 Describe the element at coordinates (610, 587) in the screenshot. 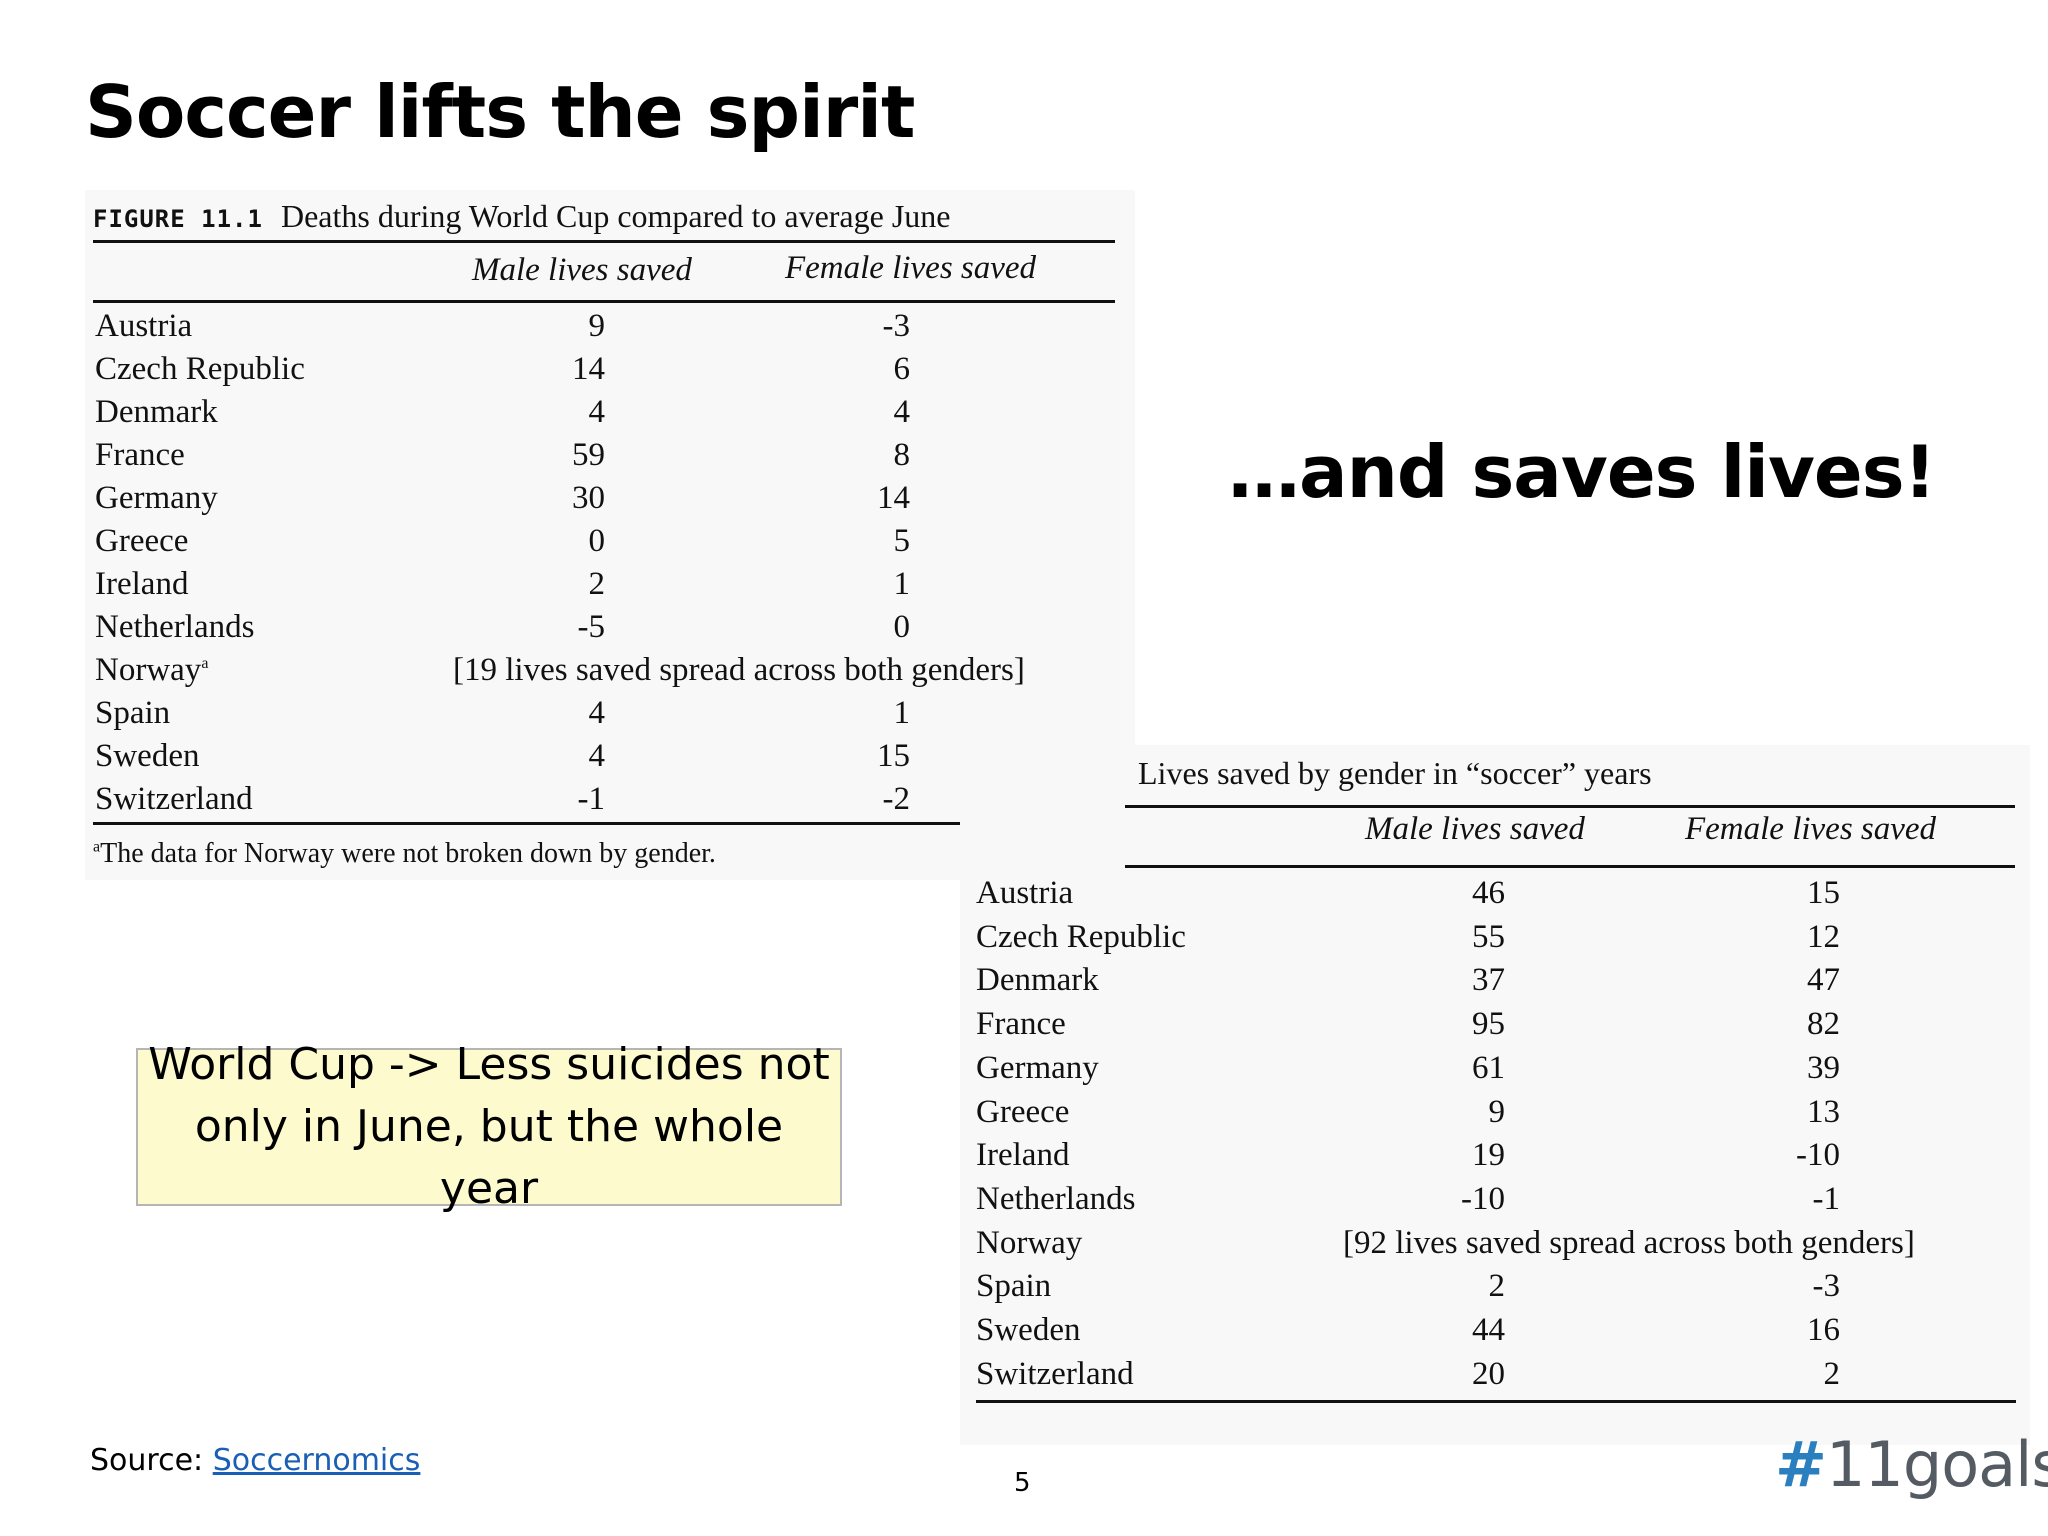

I see `table-row: Ireland 2 1` at that location.